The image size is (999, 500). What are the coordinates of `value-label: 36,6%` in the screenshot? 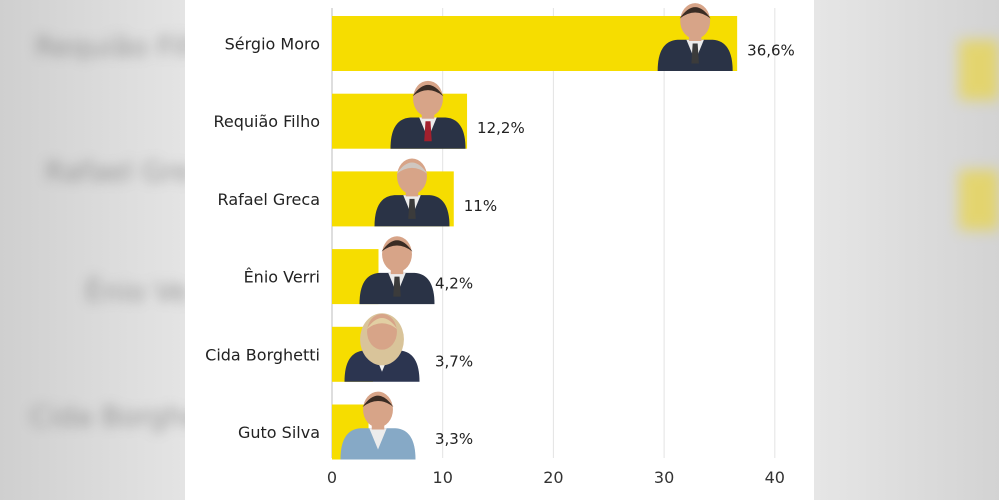 It's located at (771, 51).